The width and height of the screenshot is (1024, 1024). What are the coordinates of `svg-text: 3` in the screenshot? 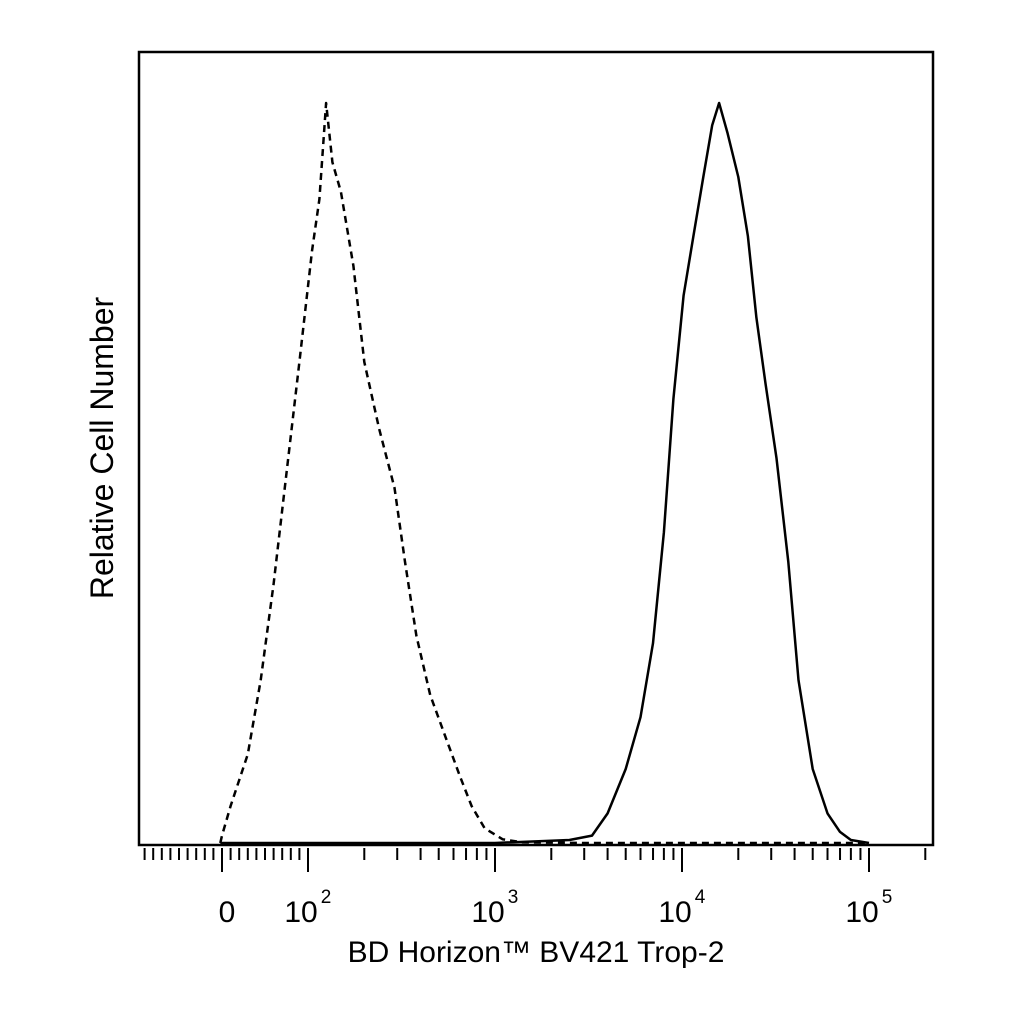 It's located at (513, 897).